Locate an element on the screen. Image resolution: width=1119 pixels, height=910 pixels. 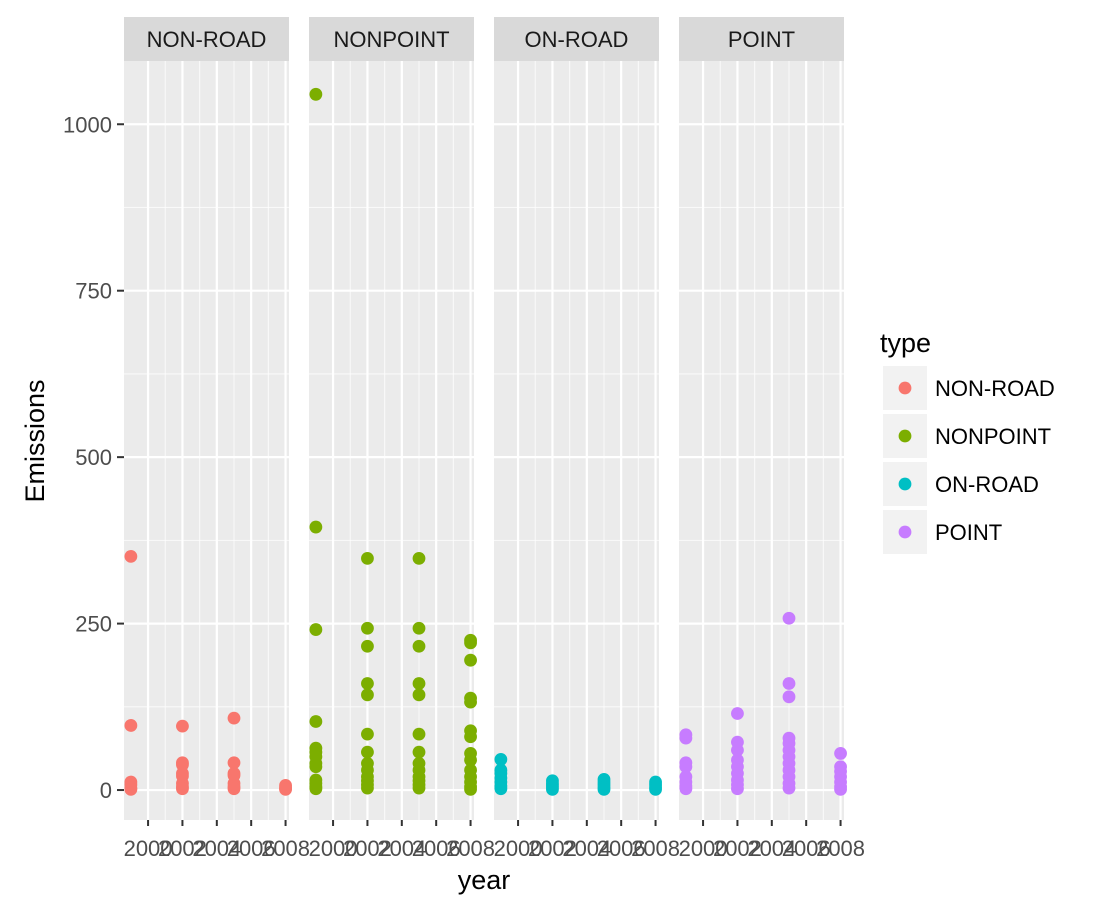
panel-background-on-road is located at coordinates (576, 440).